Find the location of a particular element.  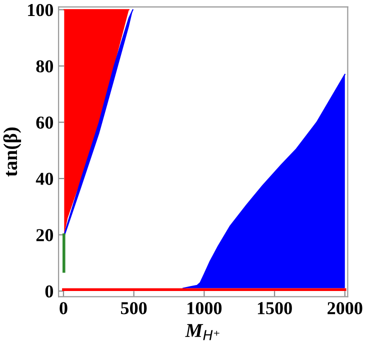

y-tick-label: 40 is located at coordinates (45, 178).